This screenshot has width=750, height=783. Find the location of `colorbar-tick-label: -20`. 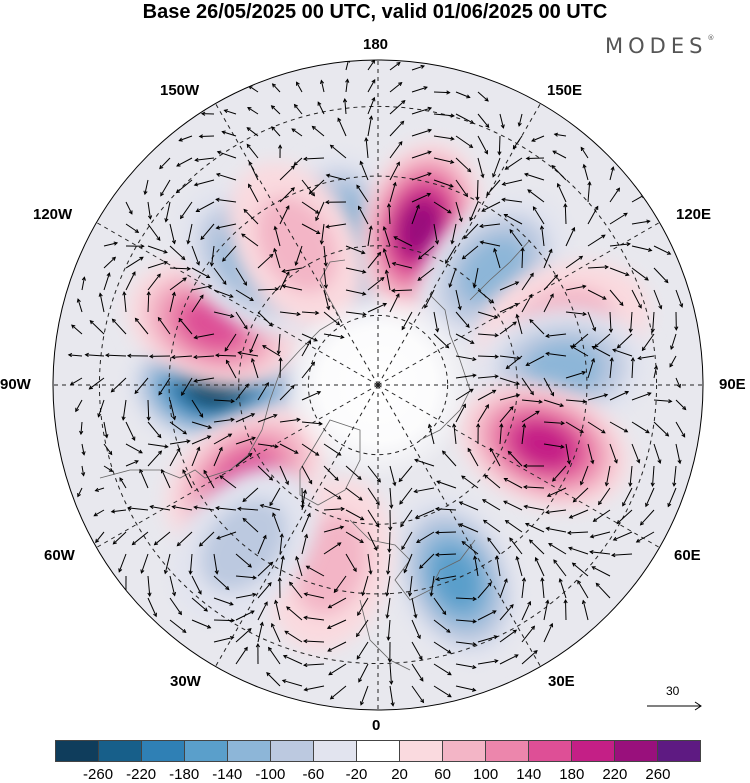

colorbar-tick-label: -20 is located at coordinates (356, 774).